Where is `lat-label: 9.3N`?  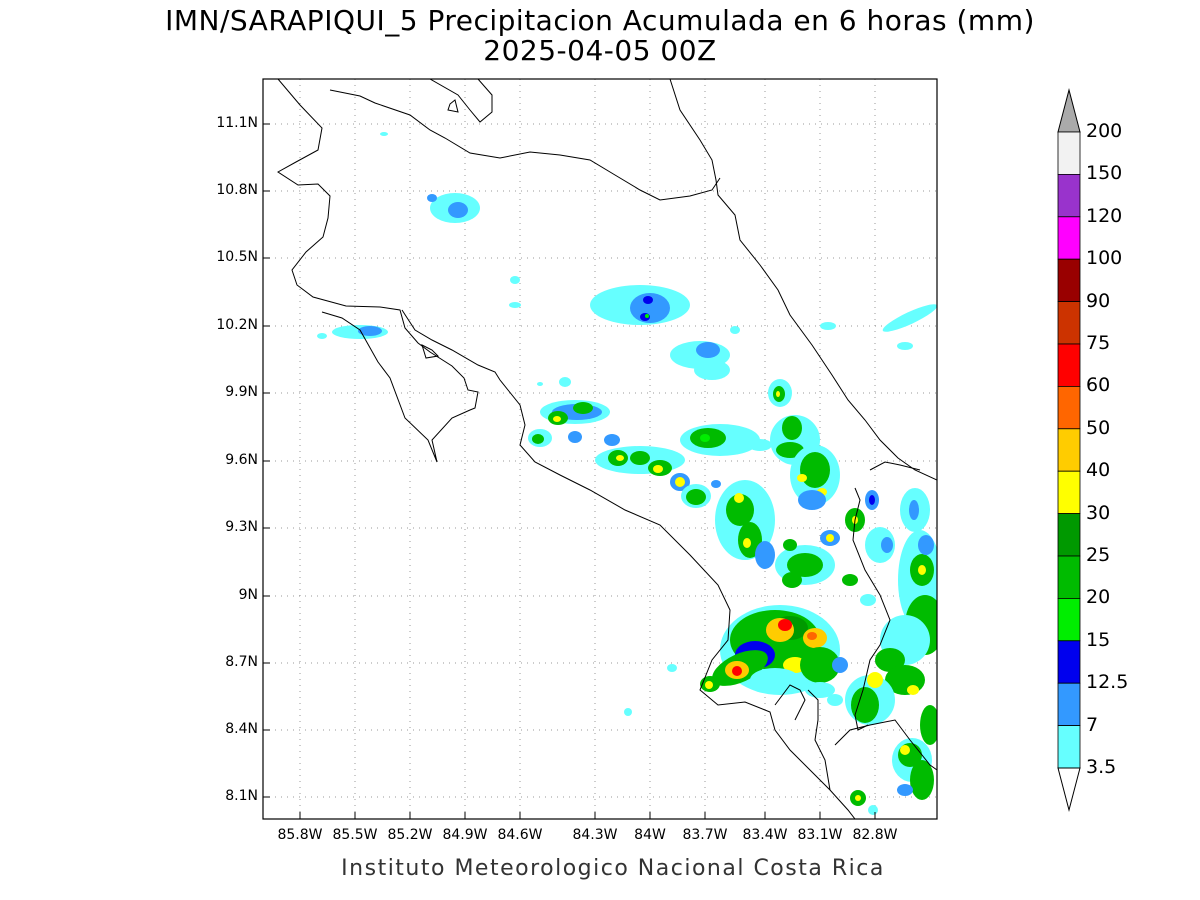
lat-label: 9.3N is located at coordinates (241, 527).